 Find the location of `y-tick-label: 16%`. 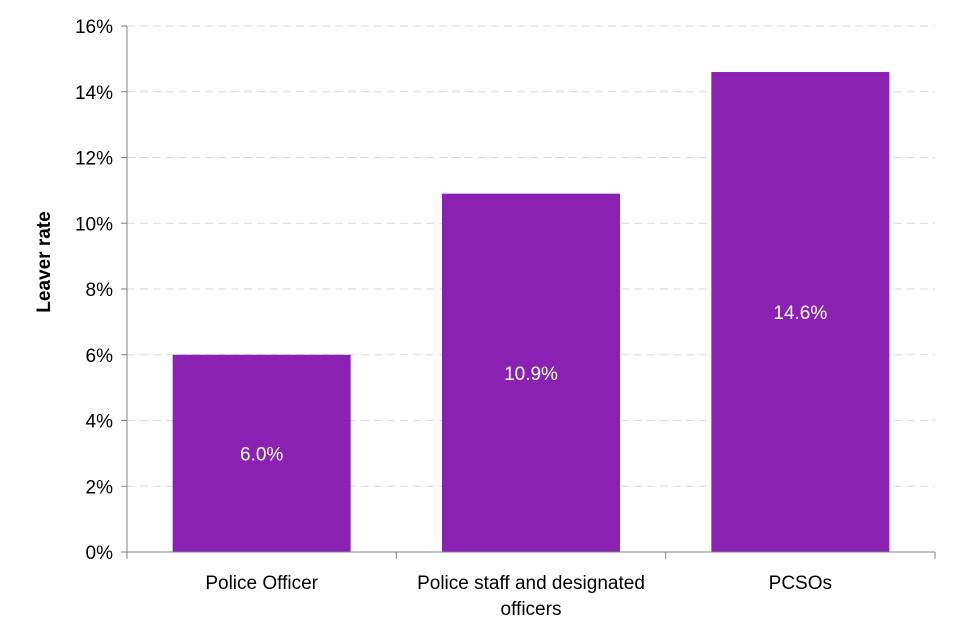

y-tick-label: 16% is located at coordinates (94, 27).